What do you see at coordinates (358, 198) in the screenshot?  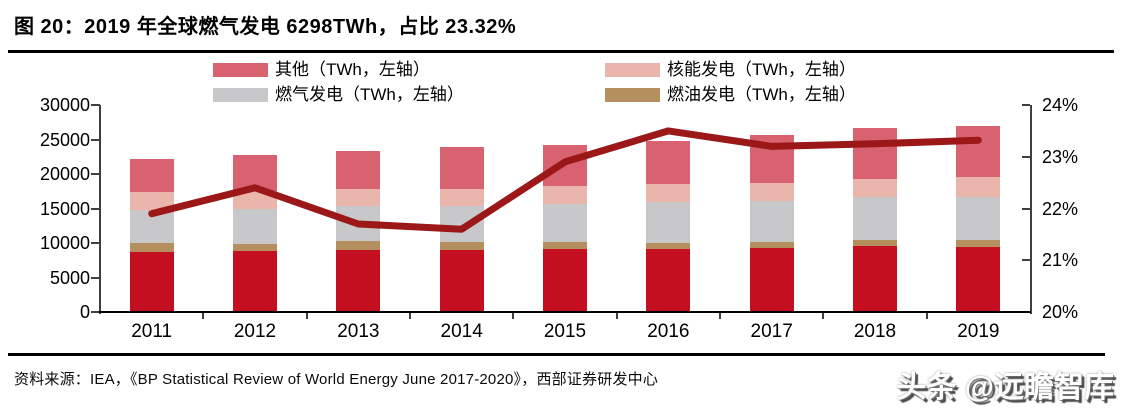 I see `bar-segment-2013-series3` at bounding box center [358, 198].